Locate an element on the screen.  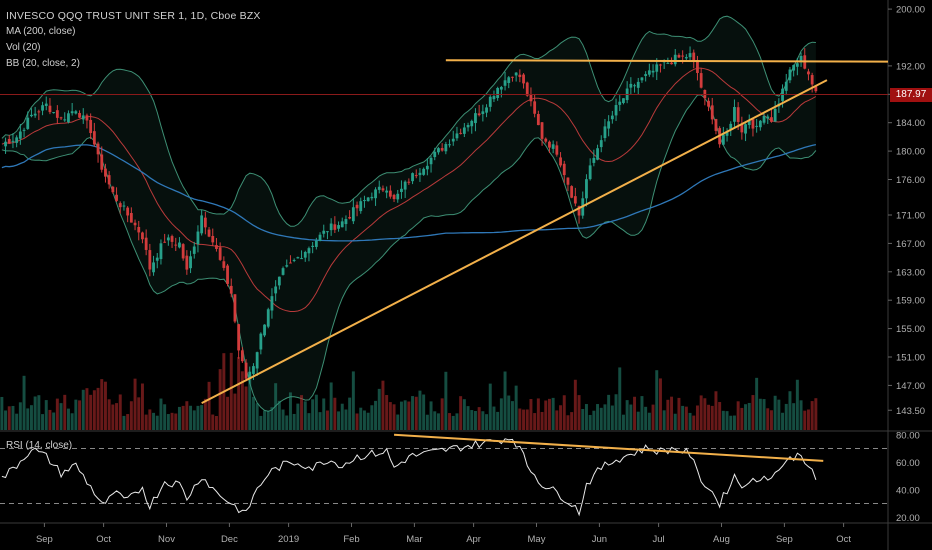
price-tick-label: 167.00 is located at coordinates (910, 244).